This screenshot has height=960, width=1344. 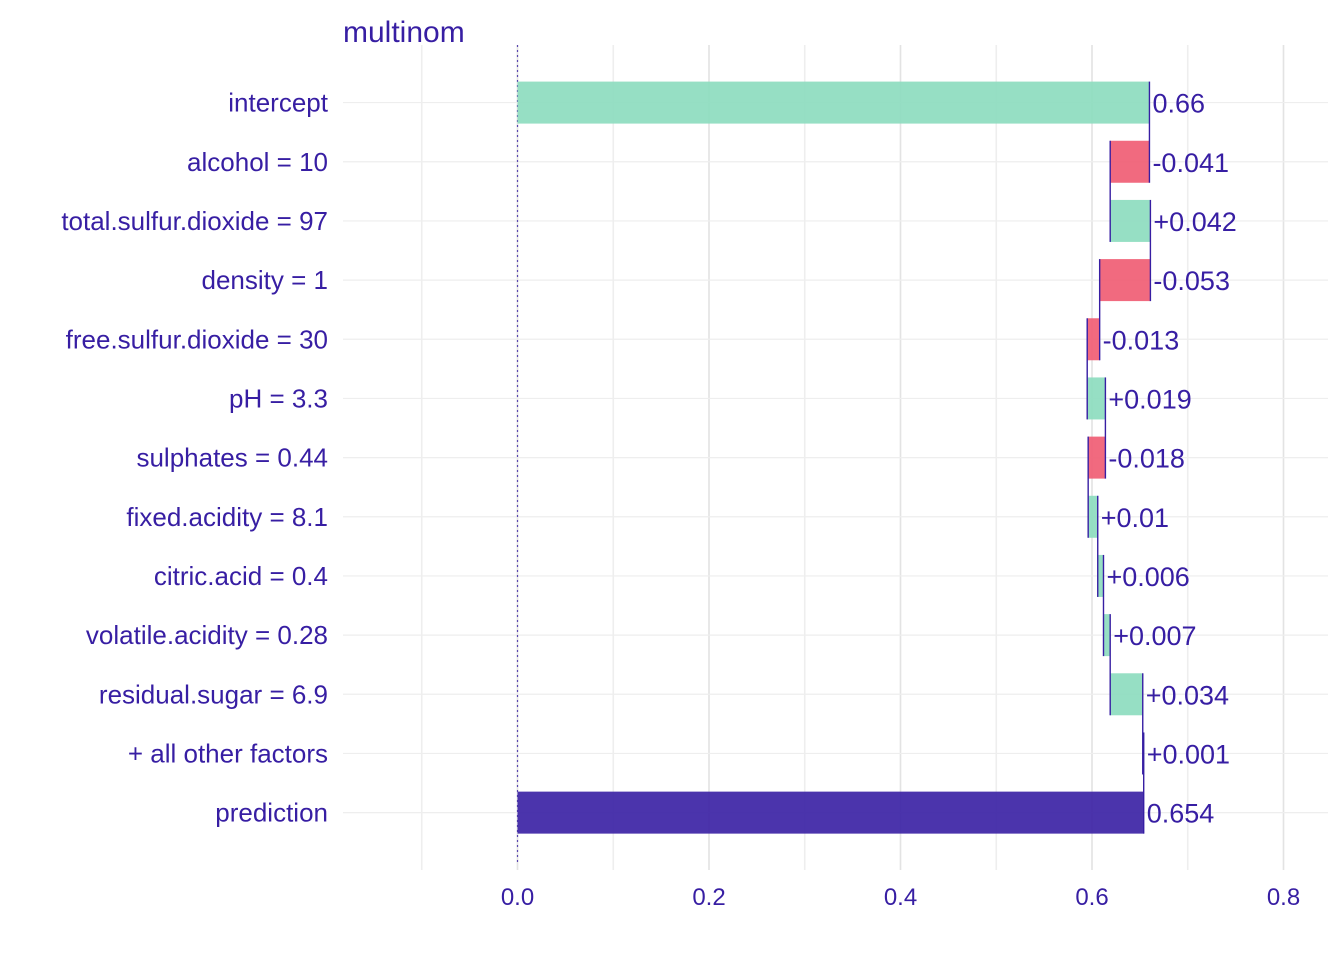 I want to click on row-label: free.sulfur.dioxide = 30, so click(x=197, y=339).